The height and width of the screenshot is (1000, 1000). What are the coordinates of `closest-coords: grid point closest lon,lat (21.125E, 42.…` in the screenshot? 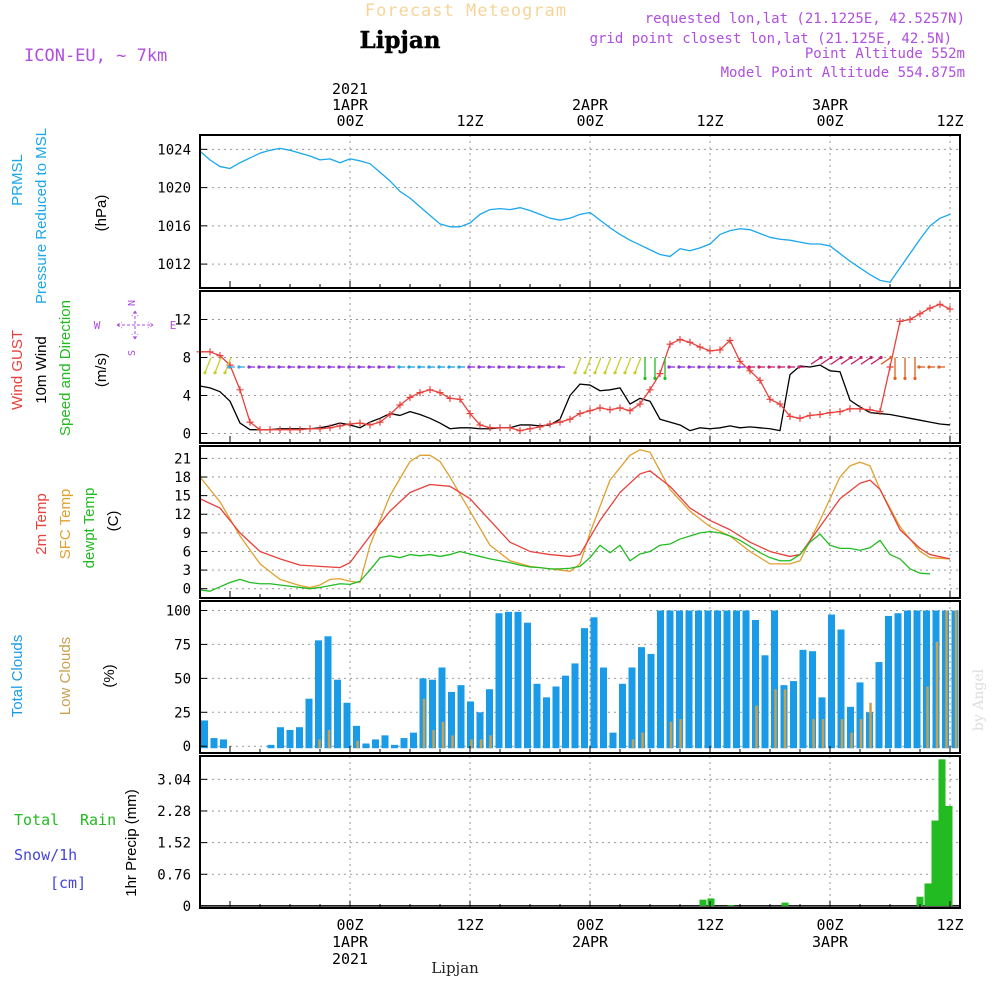 It's located at (771, 39).